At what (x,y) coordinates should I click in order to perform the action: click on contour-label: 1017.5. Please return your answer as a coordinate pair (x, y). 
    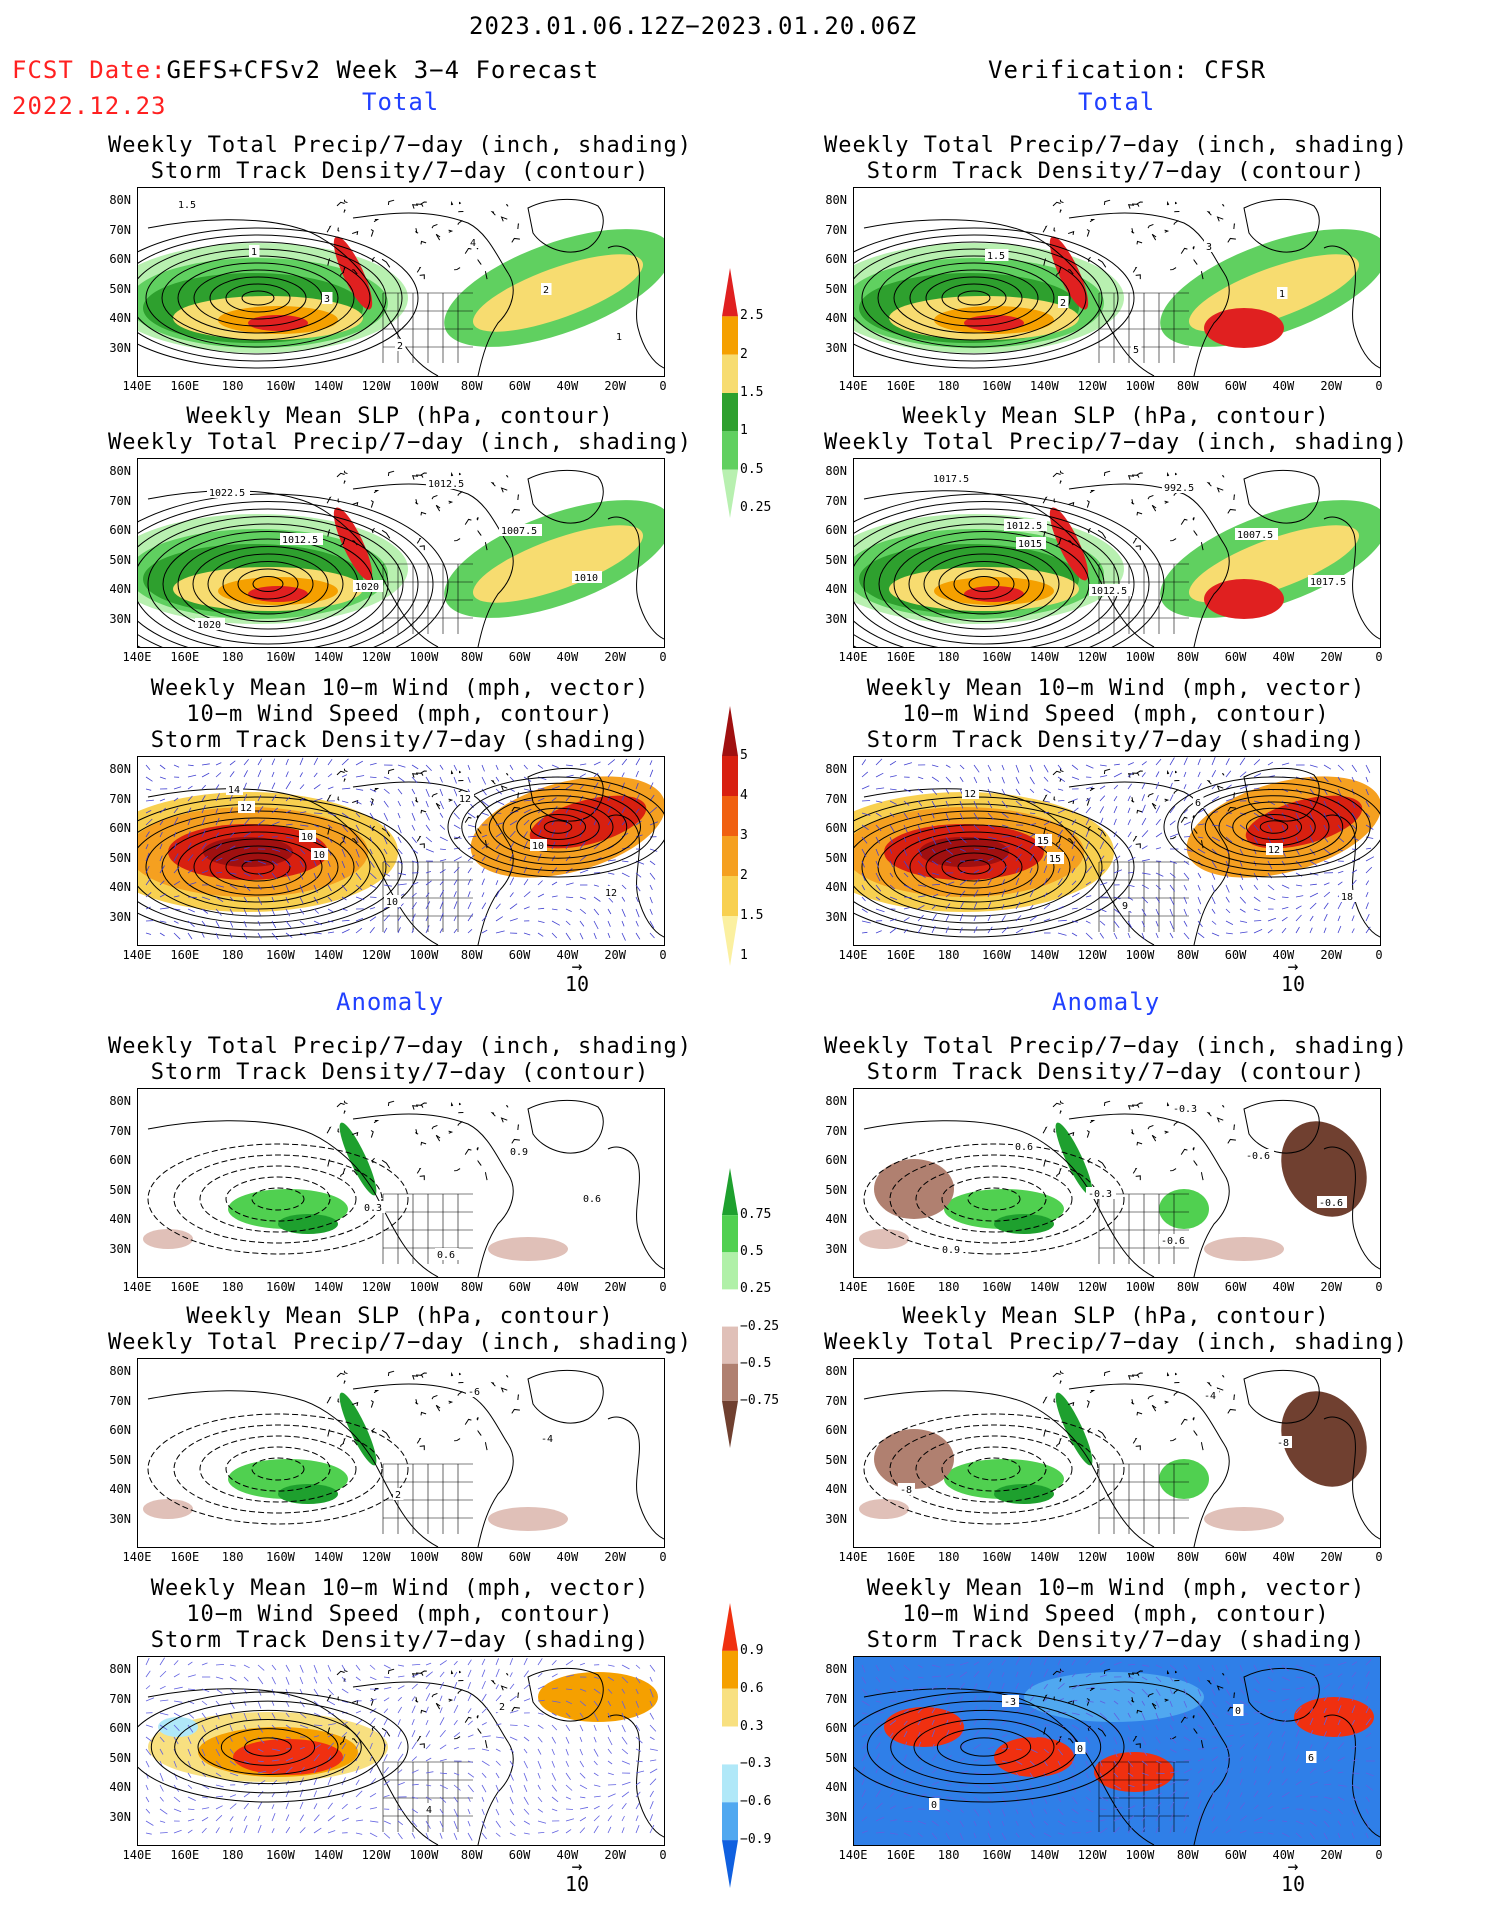
    Looking at the image, I should click on (951, 479).